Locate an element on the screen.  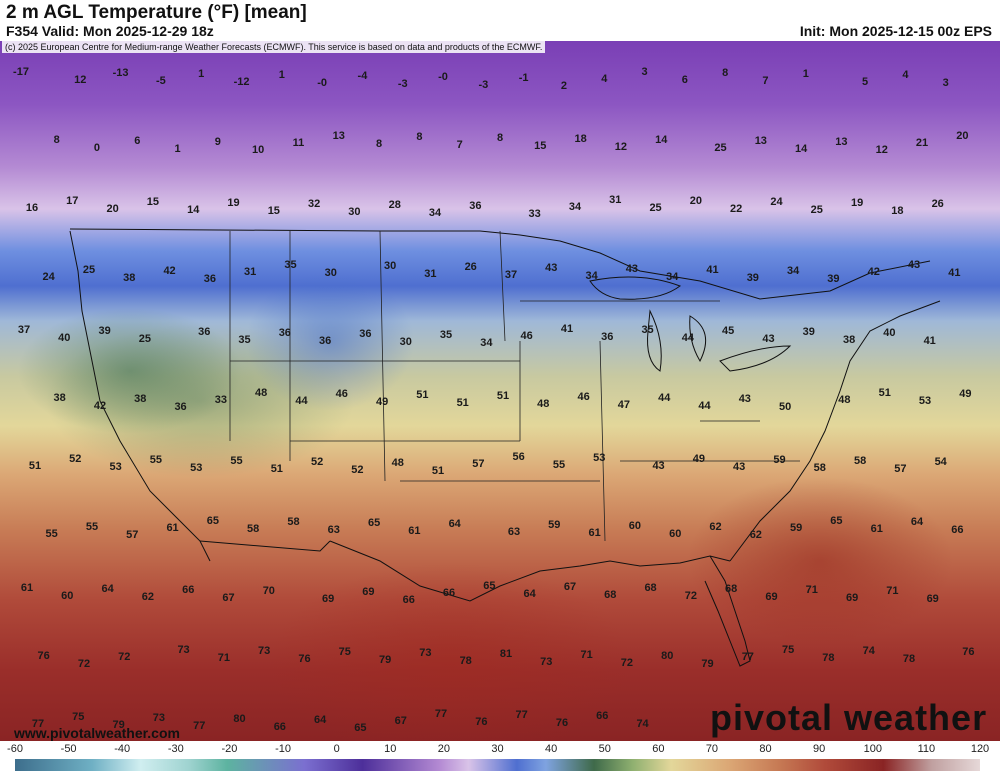
colorbar-tick: 110 is located at coordinates (926, 749).